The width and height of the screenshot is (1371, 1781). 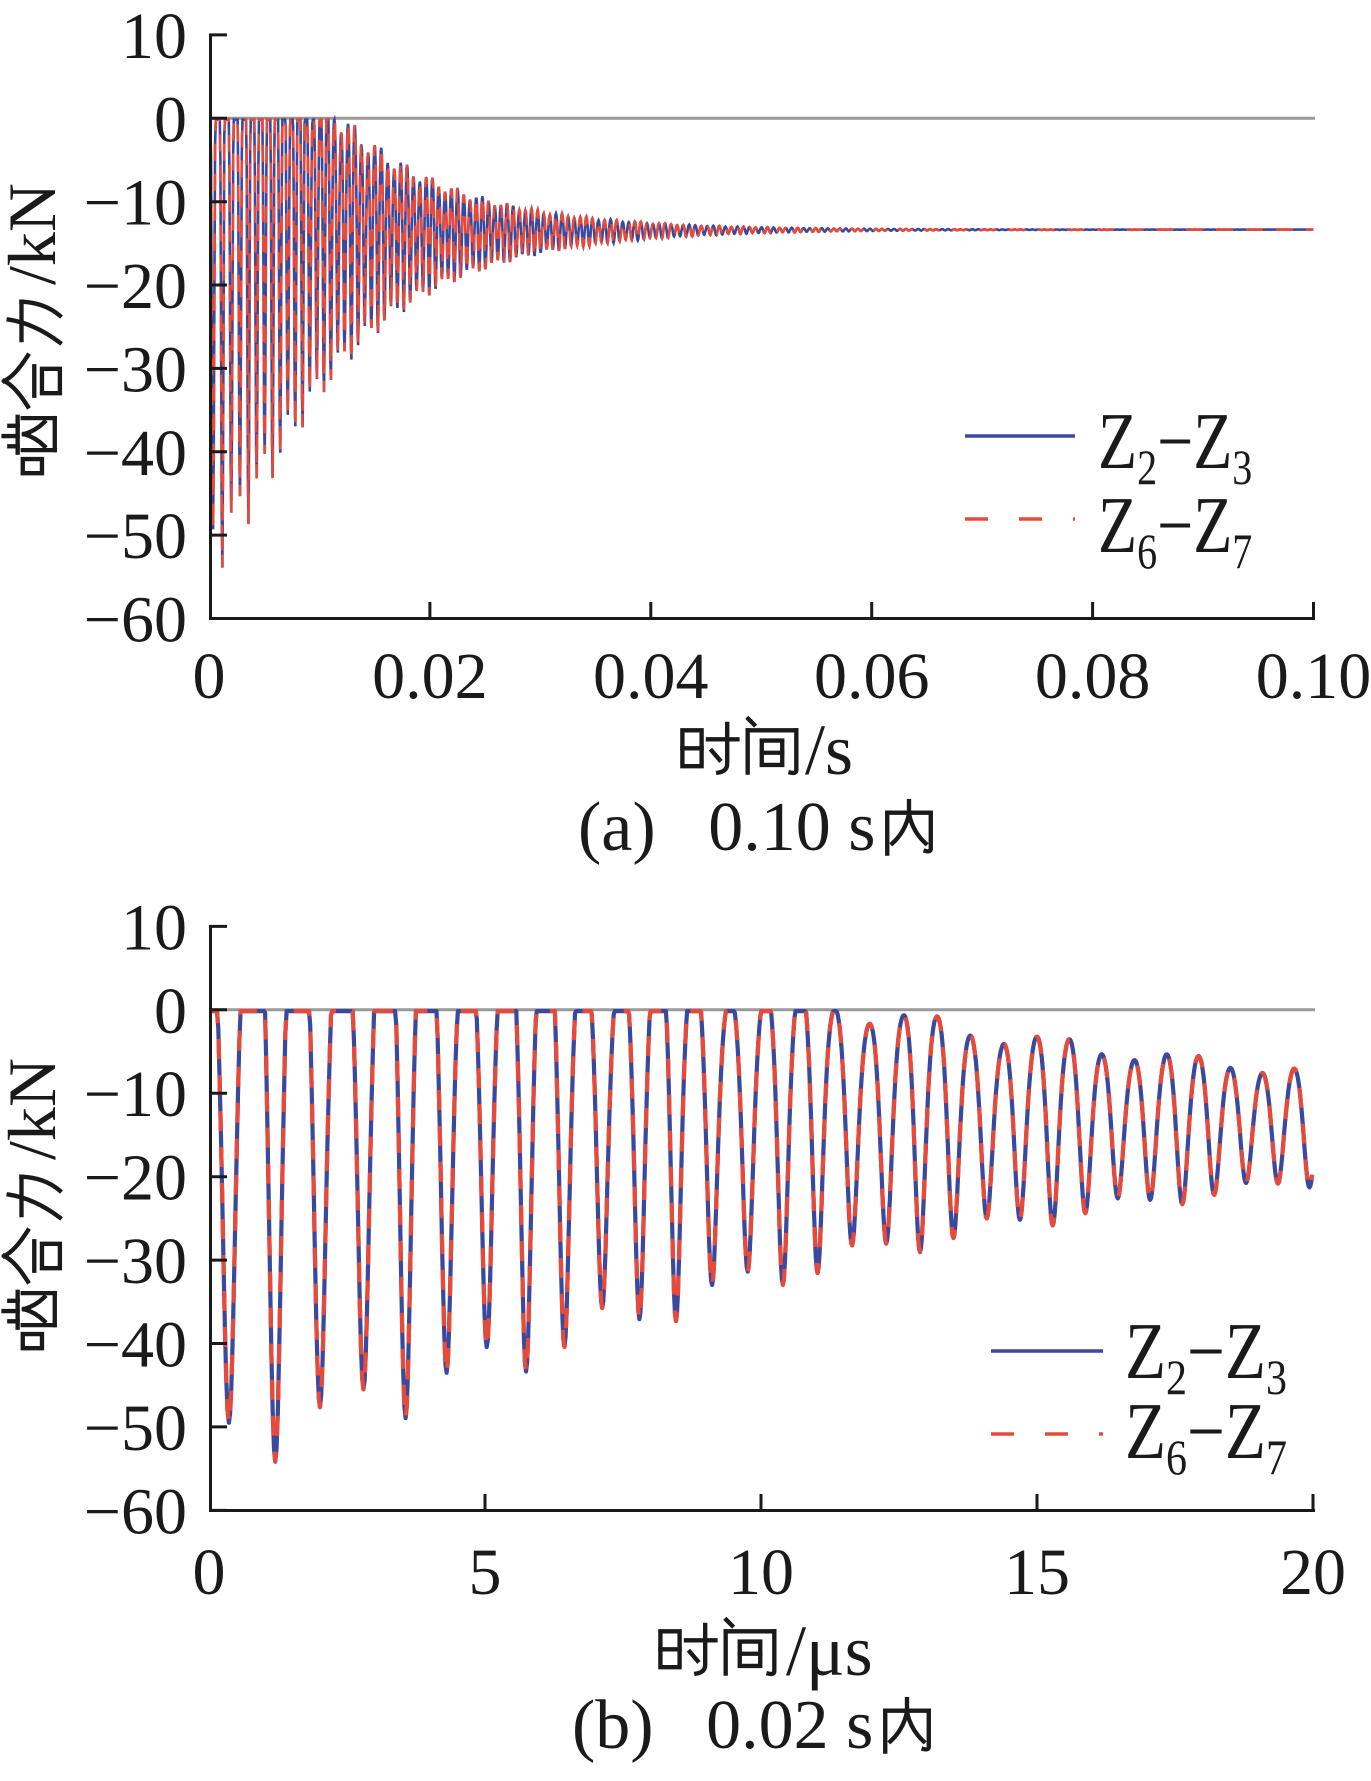 I want to click on svg-text: 0.08, so click(x=1093, y=676).